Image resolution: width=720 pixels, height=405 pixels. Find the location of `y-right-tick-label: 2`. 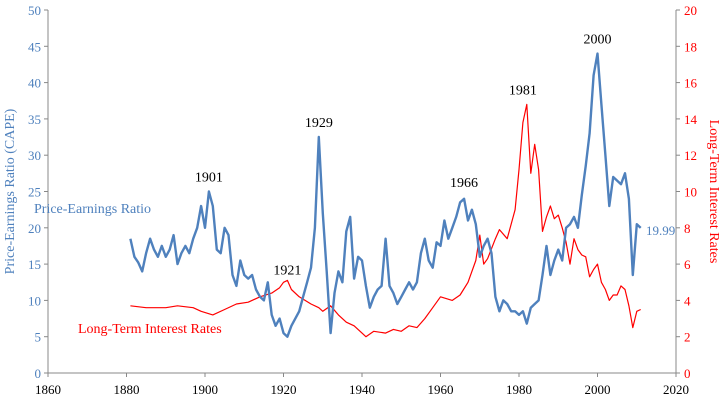

y-right-tick-label: 2 is located at coordinates (687, 337).